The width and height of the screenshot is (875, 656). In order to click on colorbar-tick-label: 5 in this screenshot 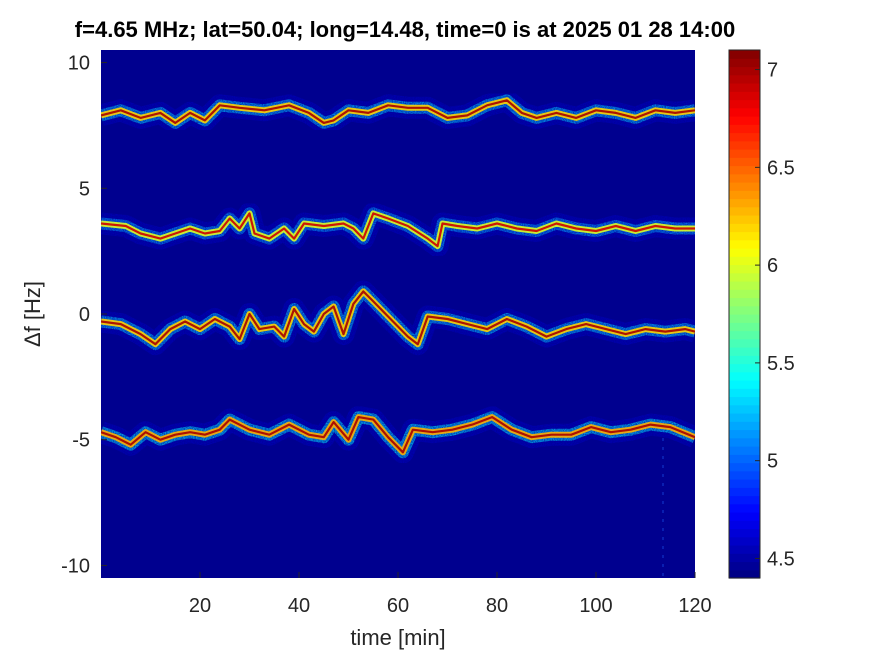, I will do `click(772, 462)`.